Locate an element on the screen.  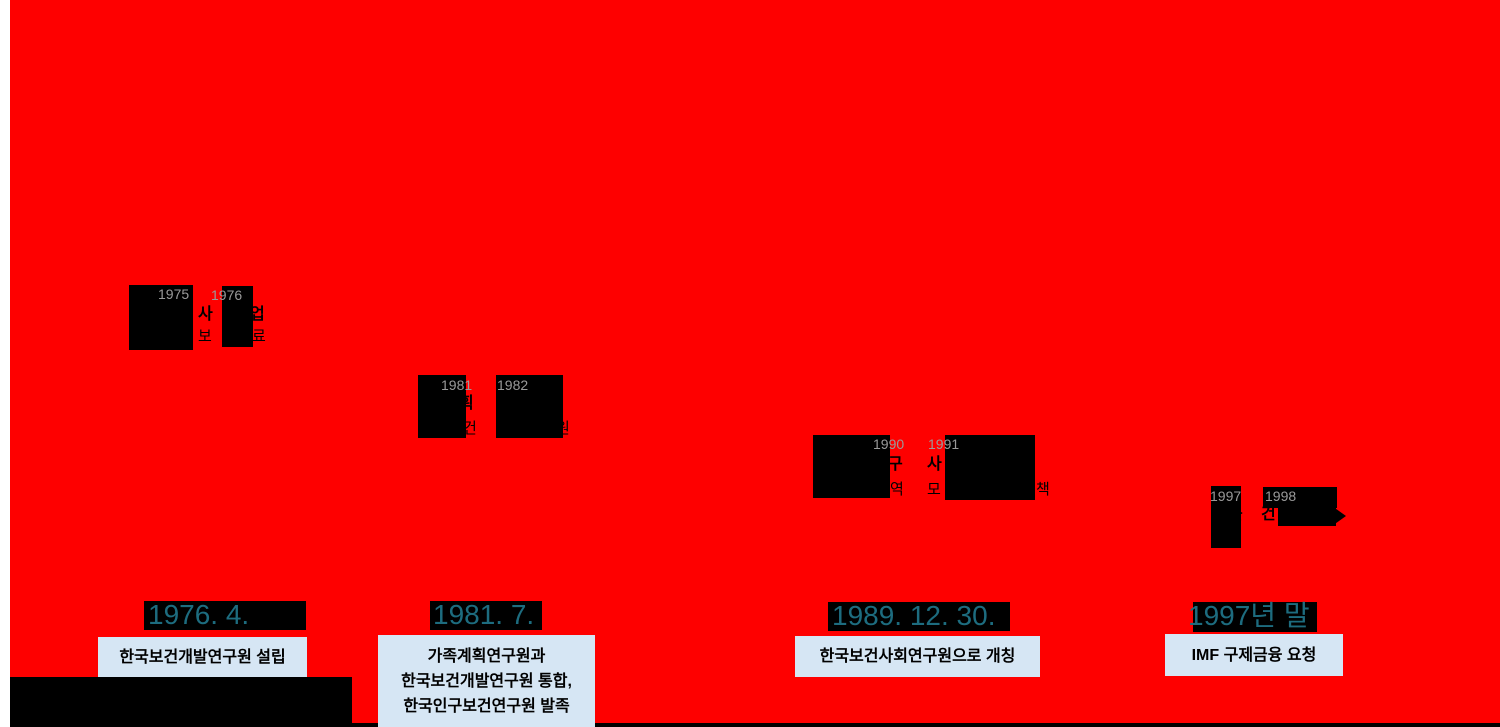
timeline-date: 1976. 4. is located at coordinates (199, 614).